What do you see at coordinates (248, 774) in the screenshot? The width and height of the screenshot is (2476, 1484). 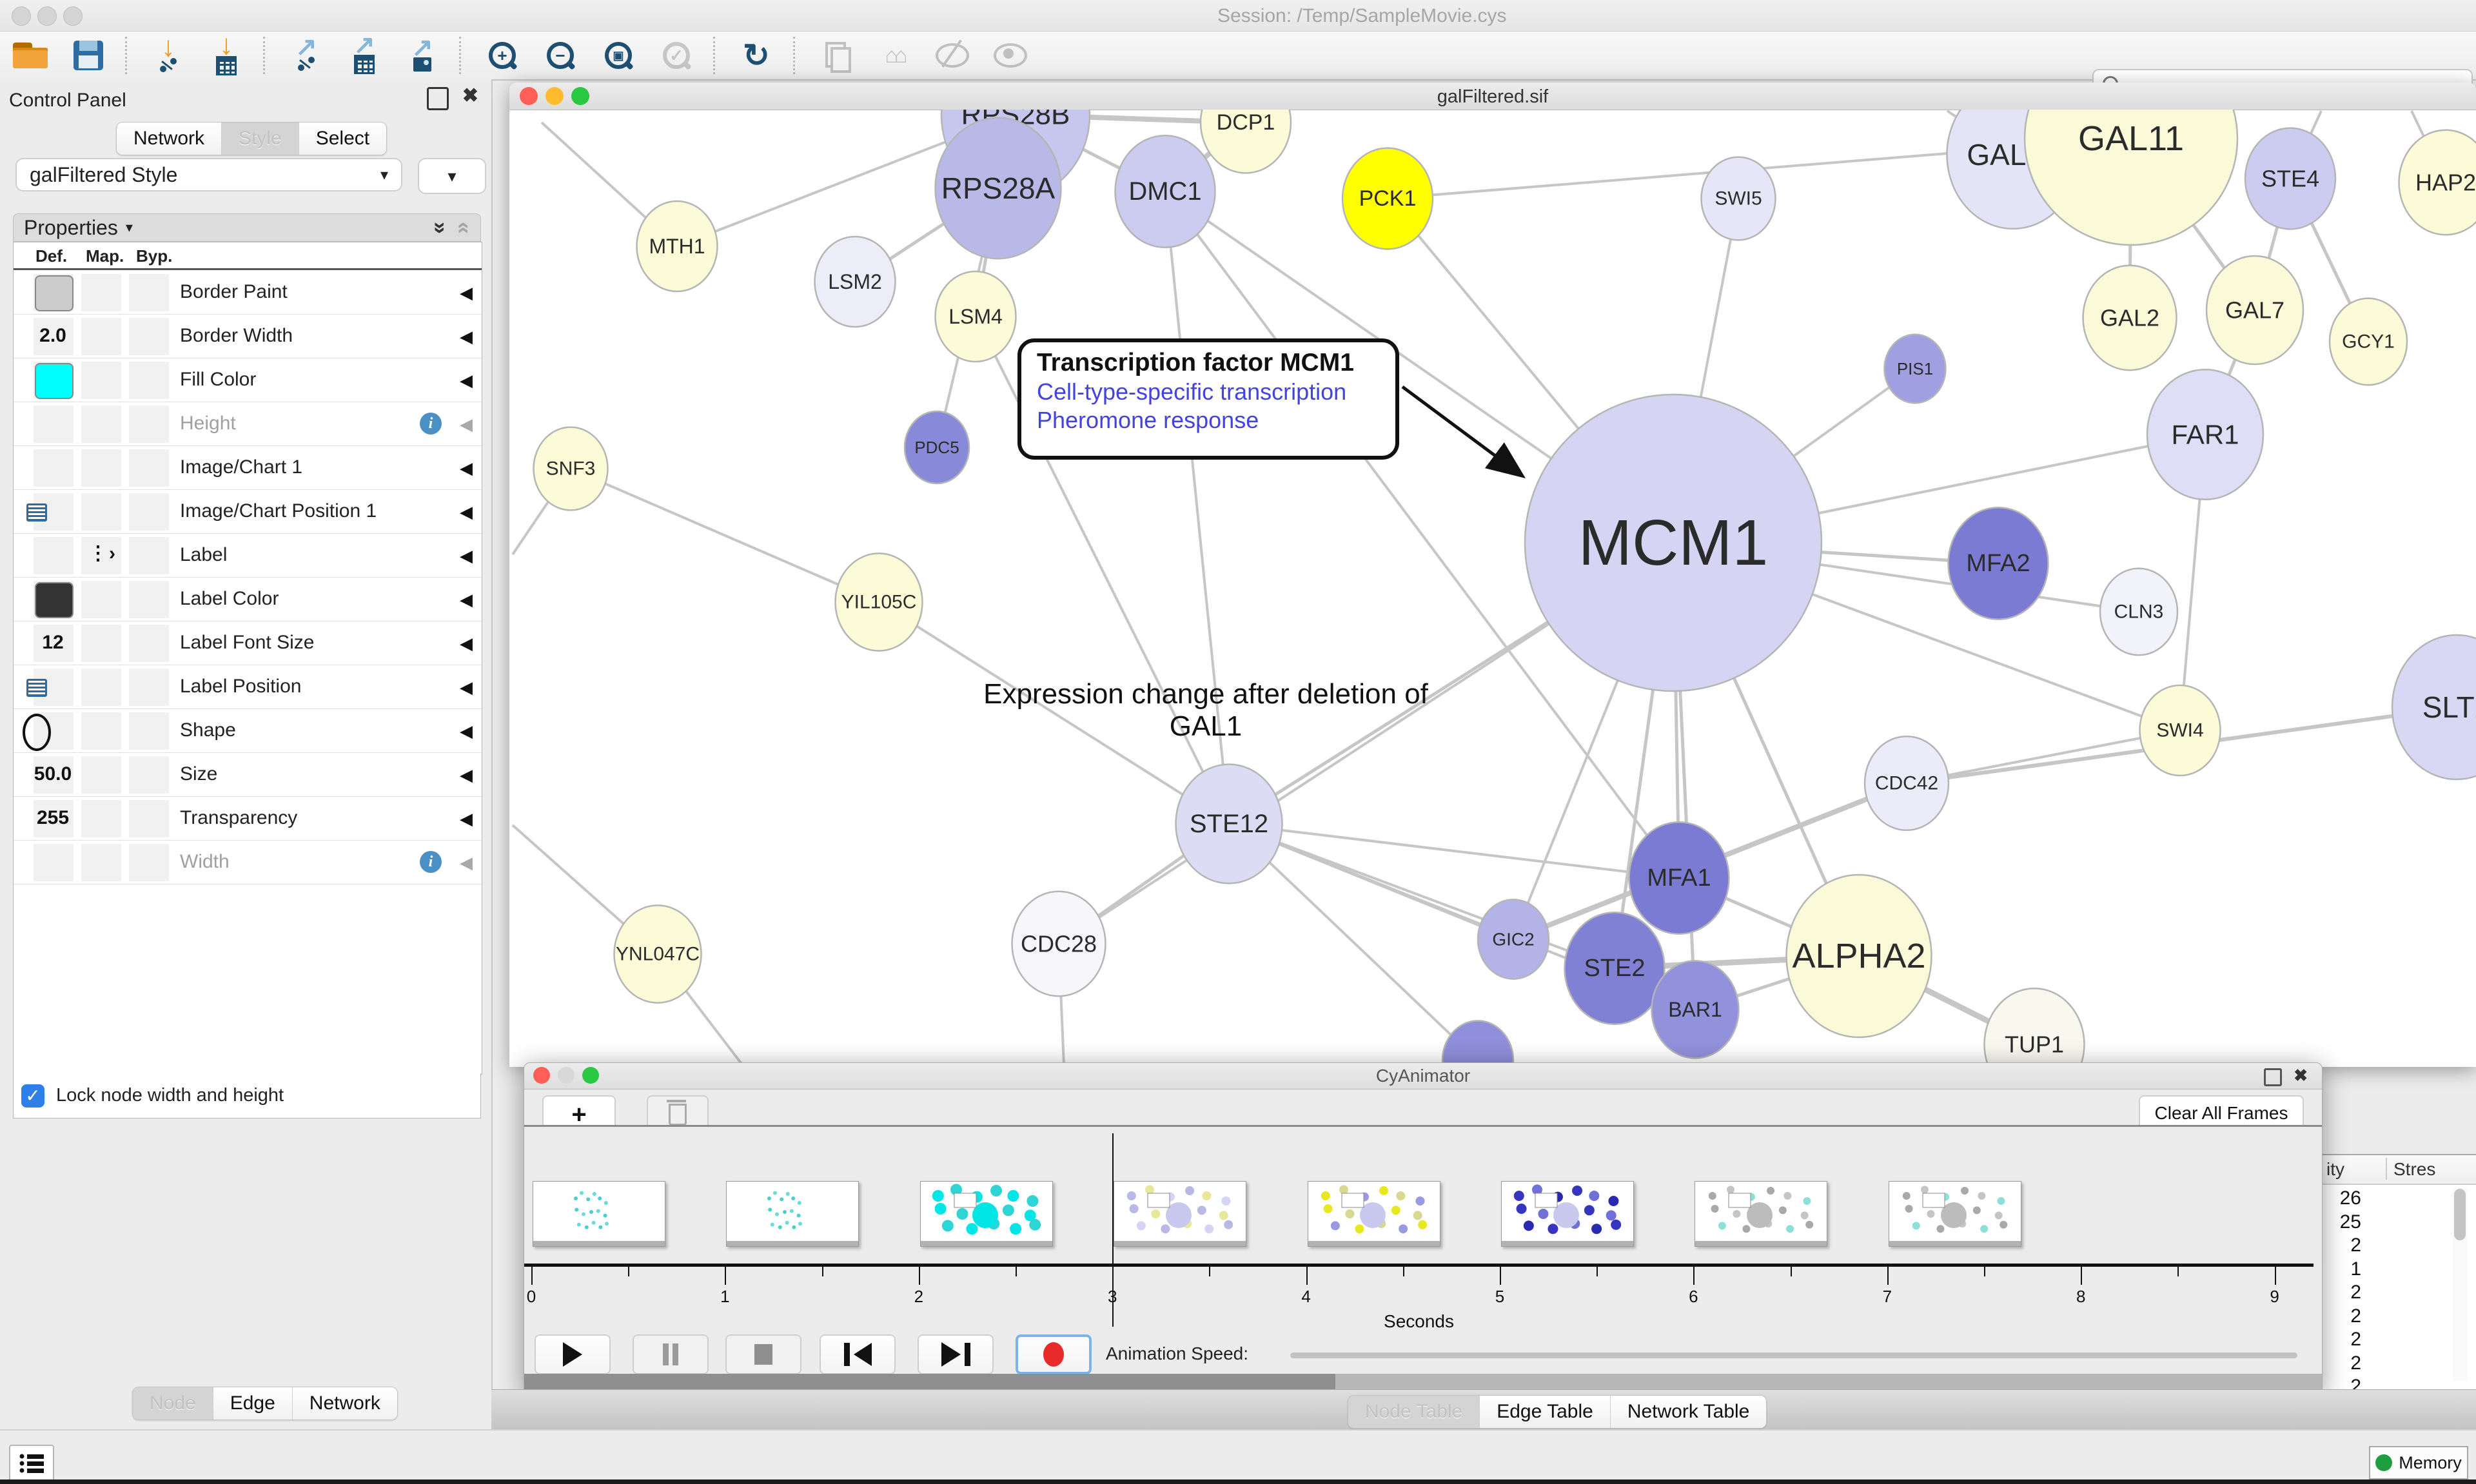 I see `property-row-size: 50.0 Size ◀` at bounding box center [248, 774].